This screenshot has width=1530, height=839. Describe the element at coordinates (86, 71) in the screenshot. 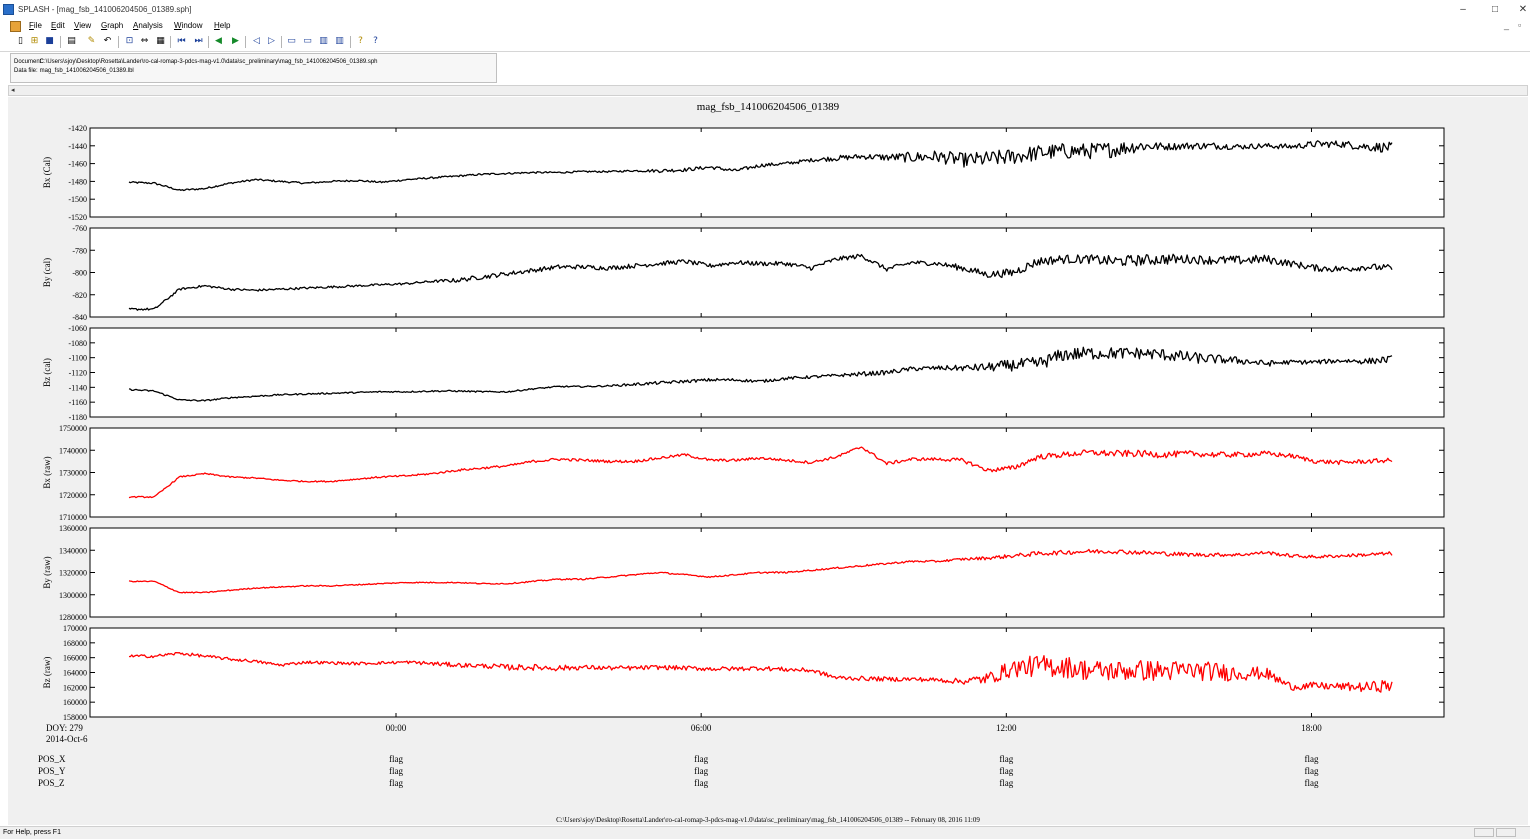

I see `datafile-name: mag_fsb_141006204506_01389.lbl` at that location.